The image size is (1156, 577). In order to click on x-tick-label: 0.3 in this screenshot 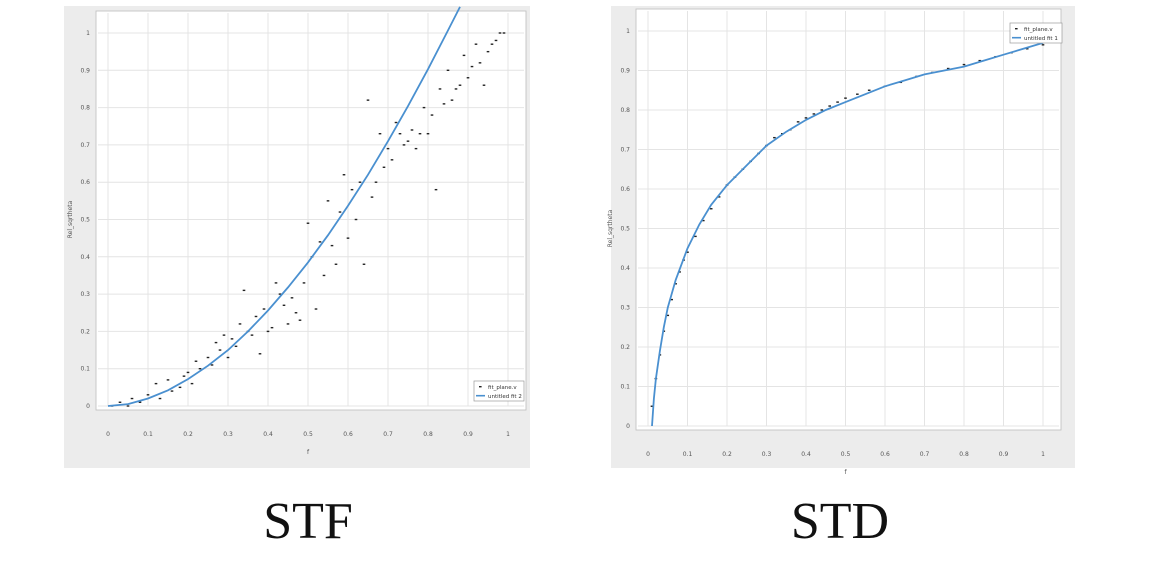, I will do `click(228, 434)`.